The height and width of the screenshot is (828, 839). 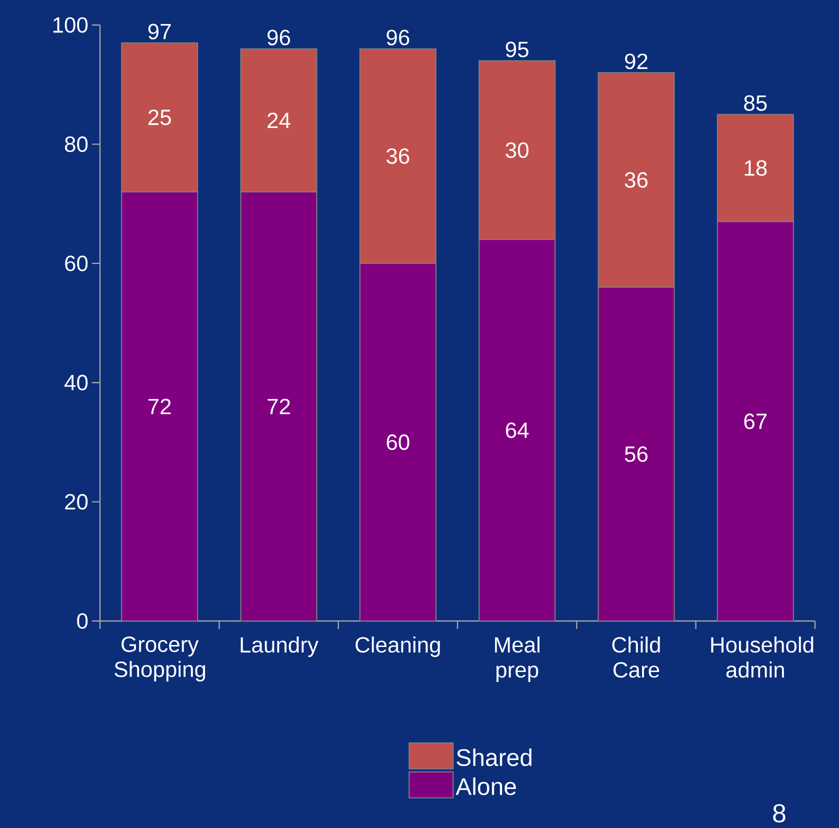 I want to click on data-label: 67, so click(x=755, y=422).